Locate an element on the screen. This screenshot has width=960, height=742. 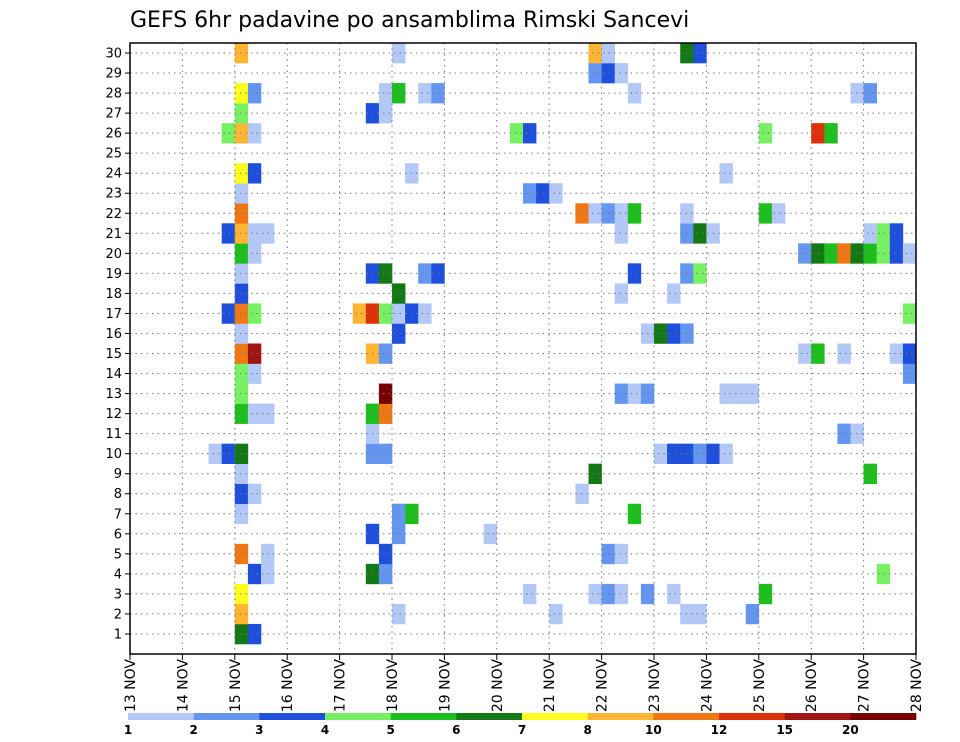
y-tick-label: 24 is located at coordinates (113, 174).